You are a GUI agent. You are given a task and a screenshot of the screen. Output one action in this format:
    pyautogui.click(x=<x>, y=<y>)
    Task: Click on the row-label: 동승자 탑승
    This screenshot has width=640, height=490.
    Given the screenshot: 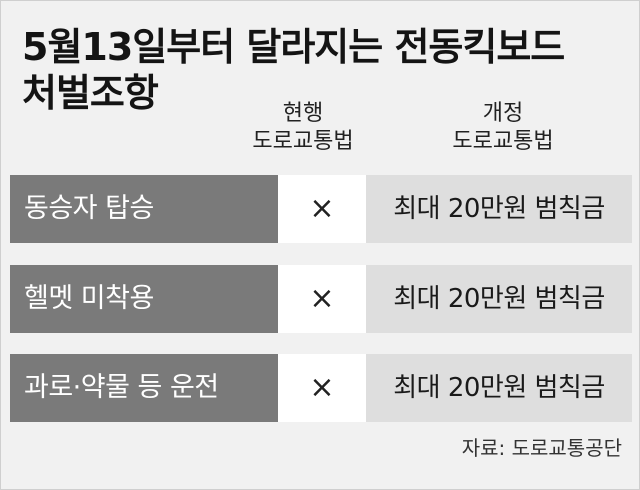 What is the action you would take?
    pyautogui.click(x=144, y=209)
    